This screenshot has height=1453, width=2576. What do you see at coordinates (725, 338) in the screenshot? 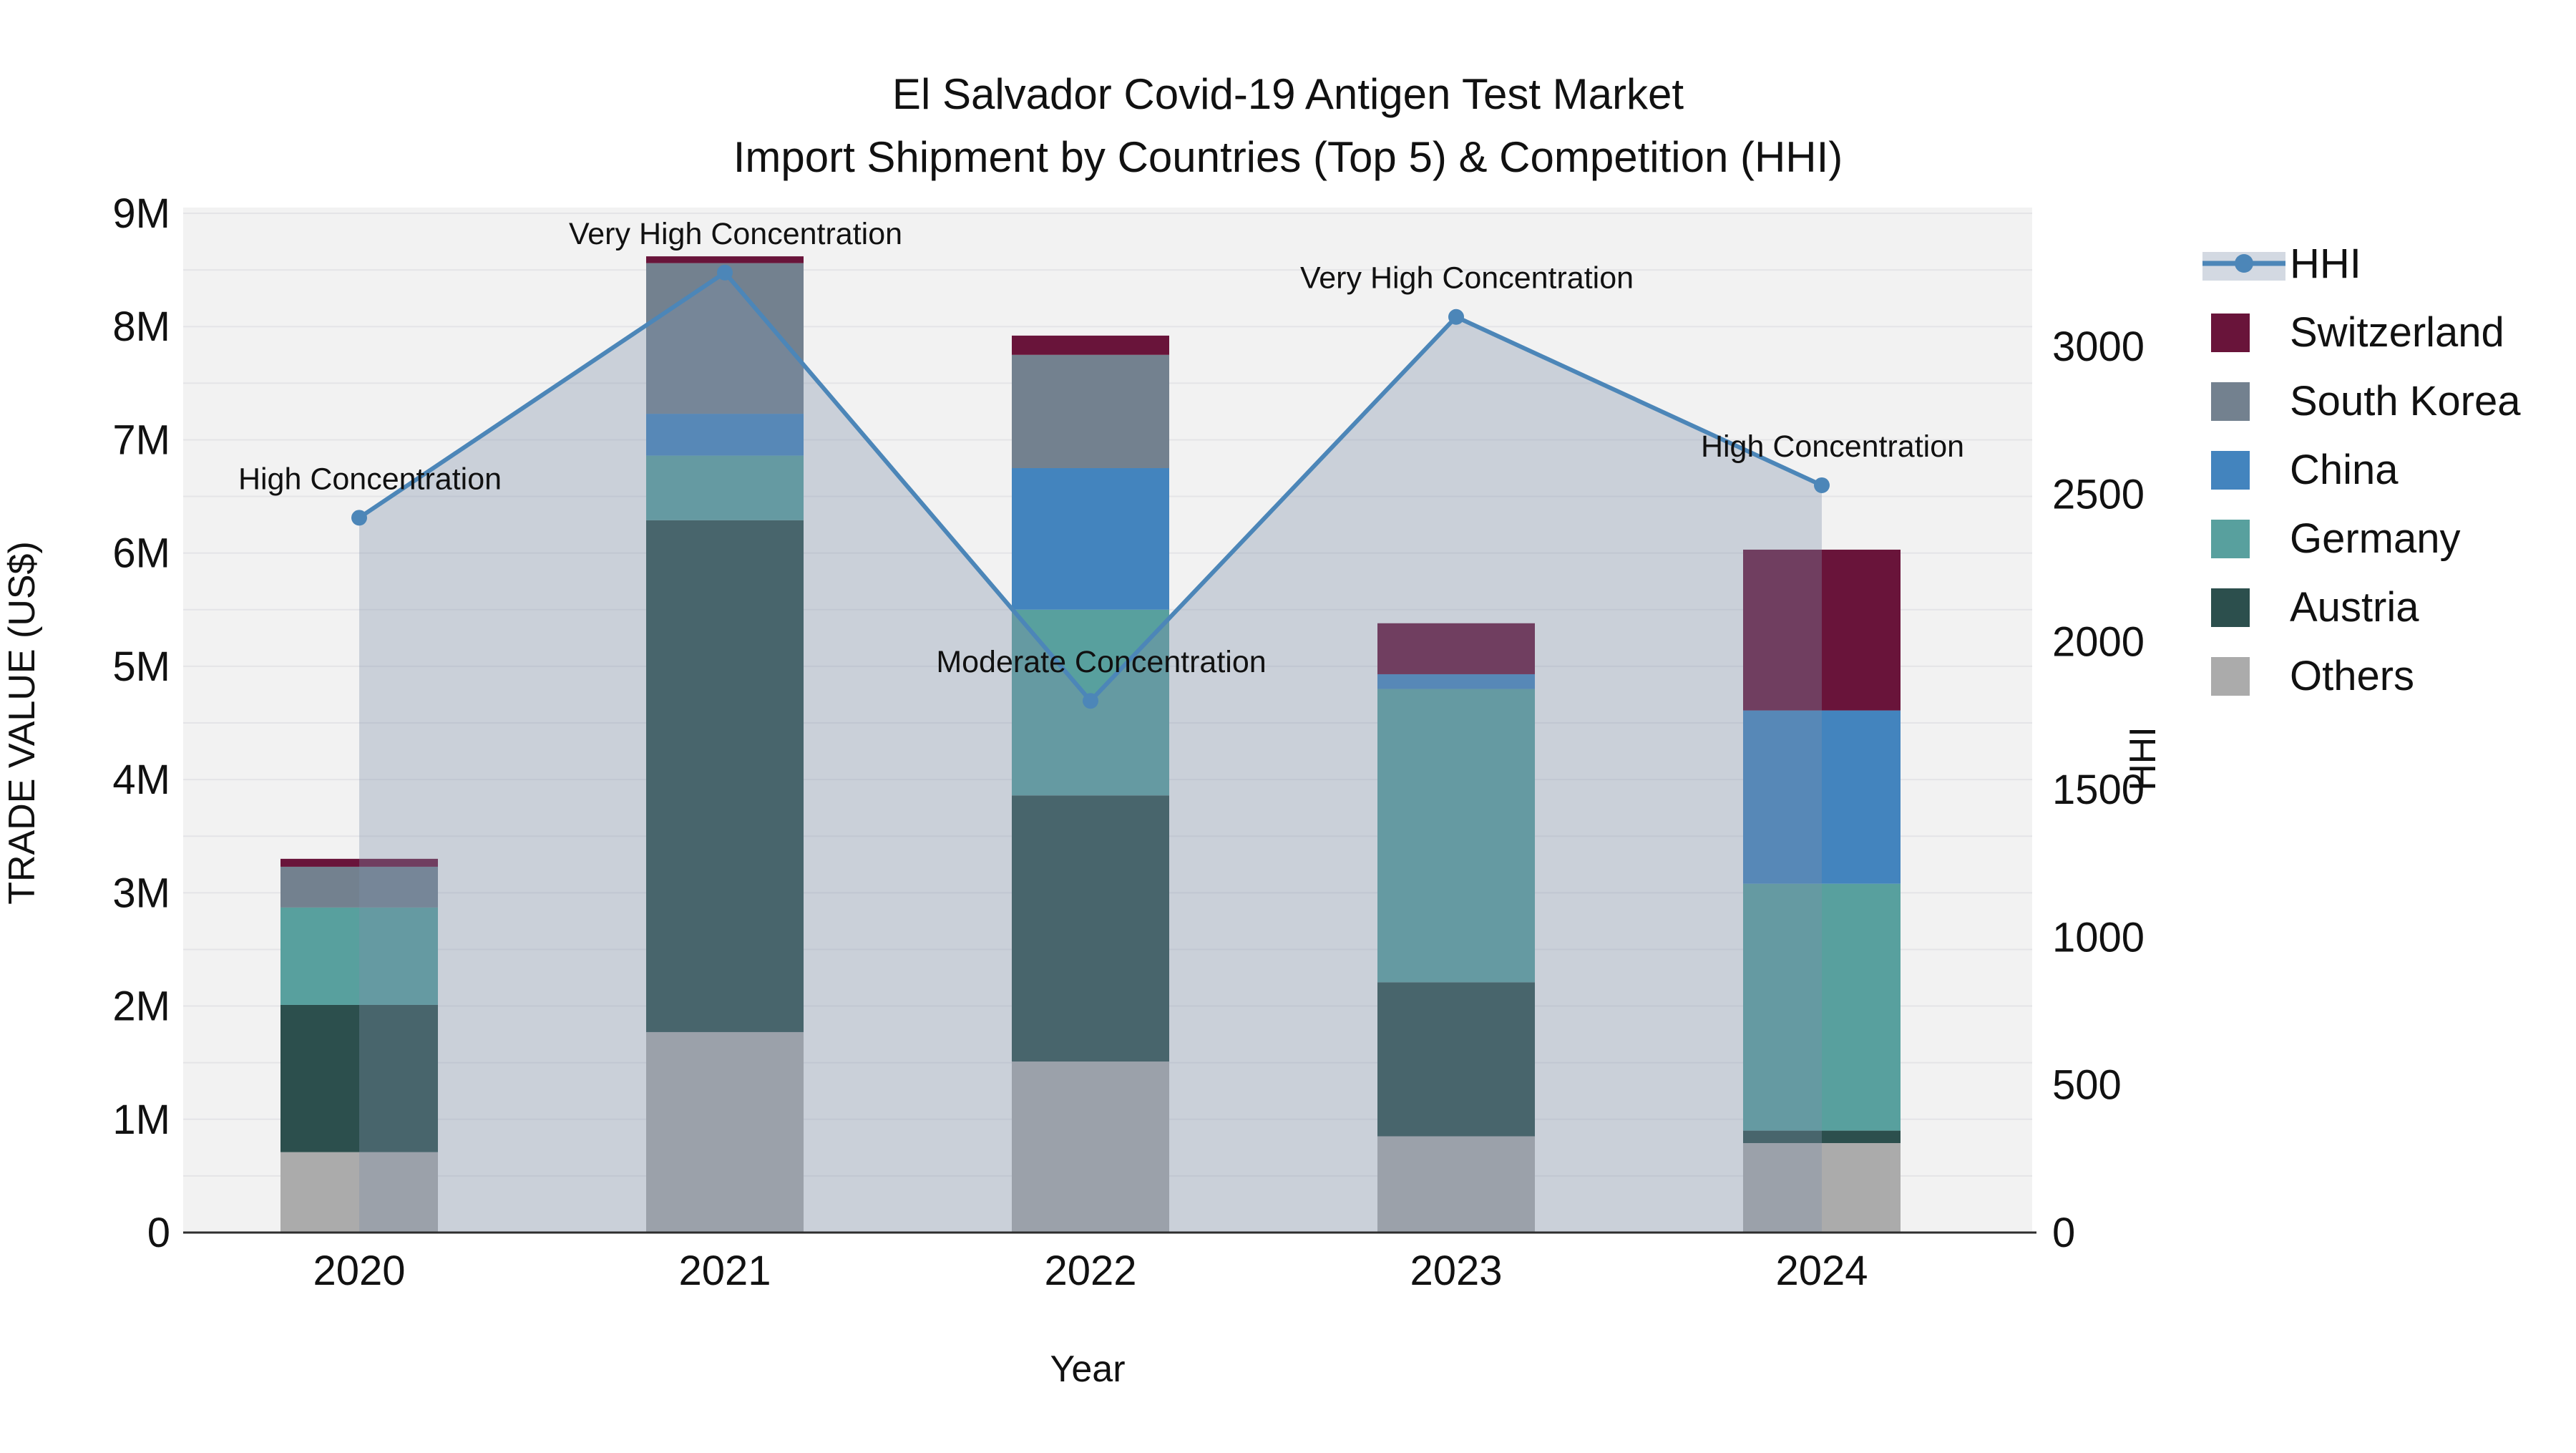
I see `bar-segment-south-korea-2021` at bounding box center [725, 338].